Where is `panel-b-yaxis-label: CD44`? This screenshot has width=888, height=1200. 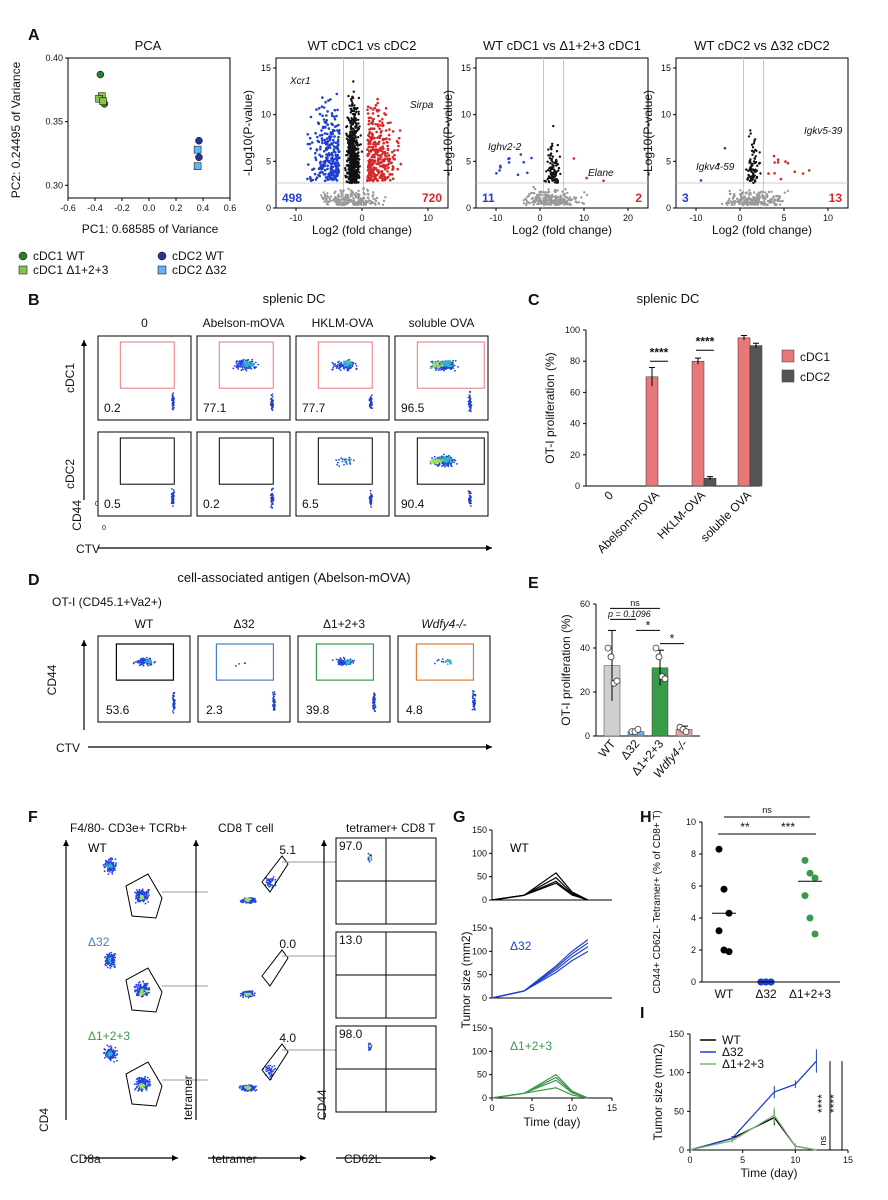 panel-b-yaxis-label: CD44 is located at coordinates (77, 515).